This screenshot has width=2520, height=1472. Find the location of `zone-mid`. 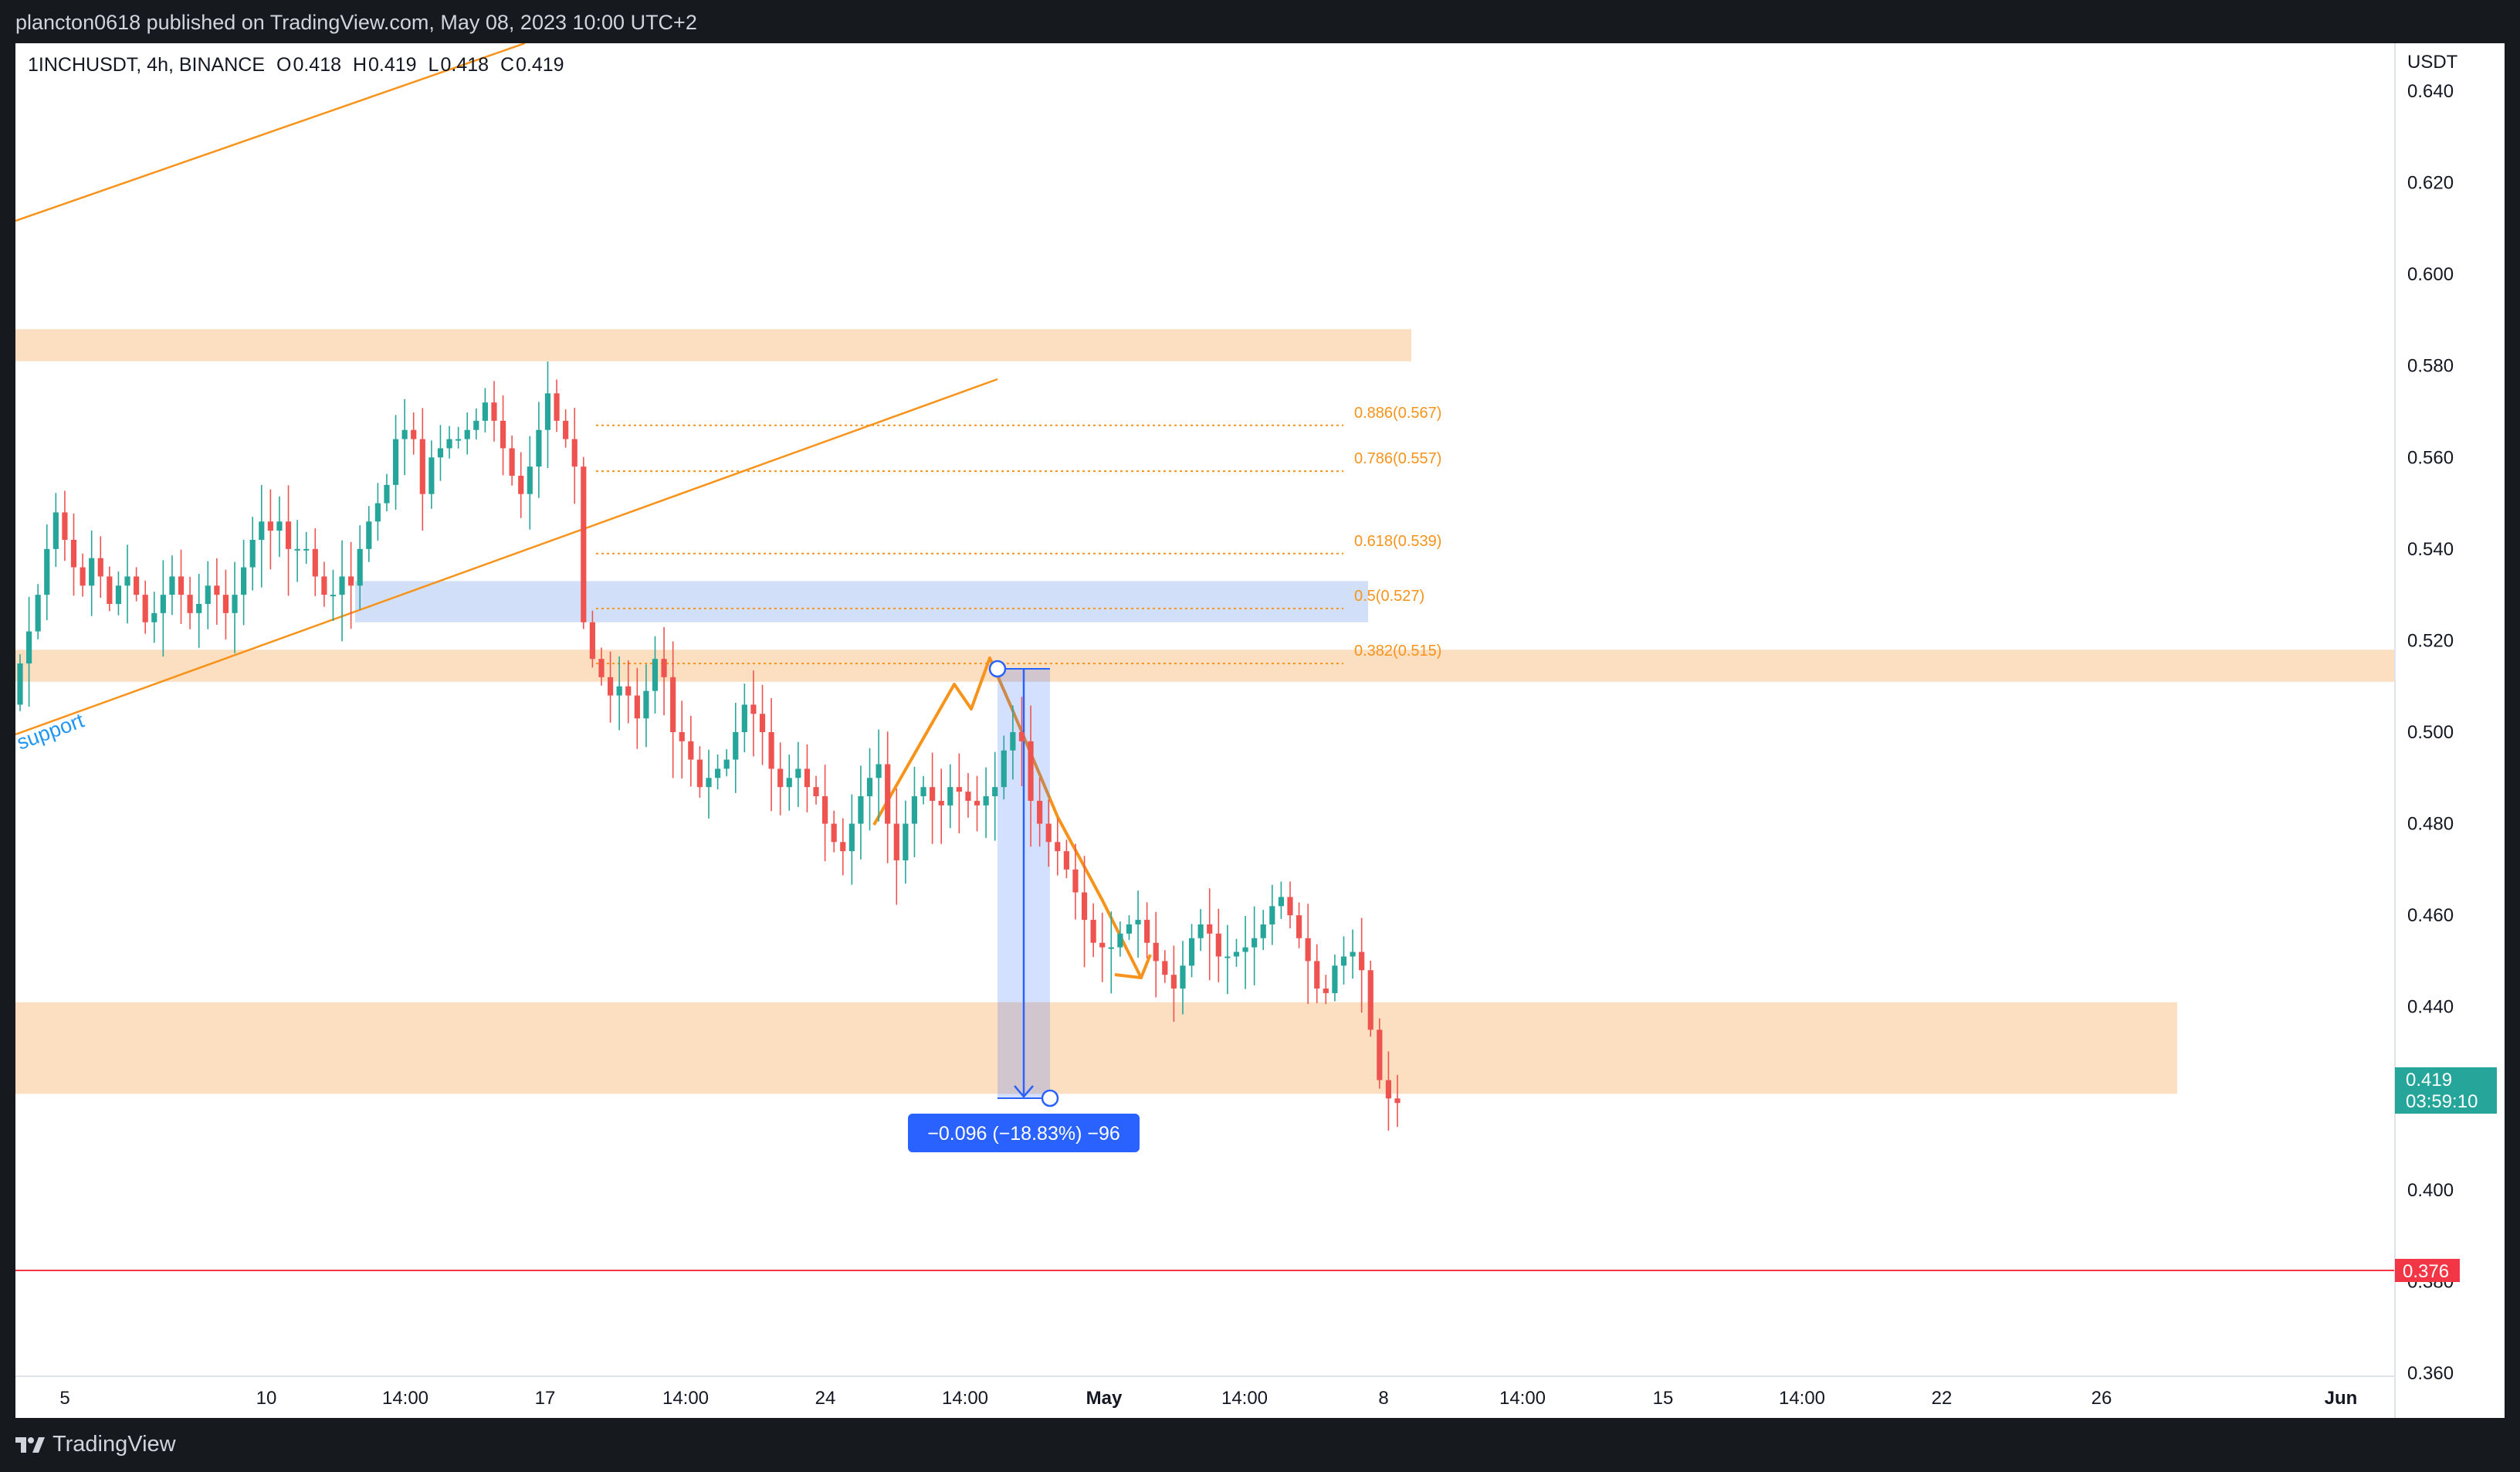

zone-mid is located at coordinates (1205, 666).